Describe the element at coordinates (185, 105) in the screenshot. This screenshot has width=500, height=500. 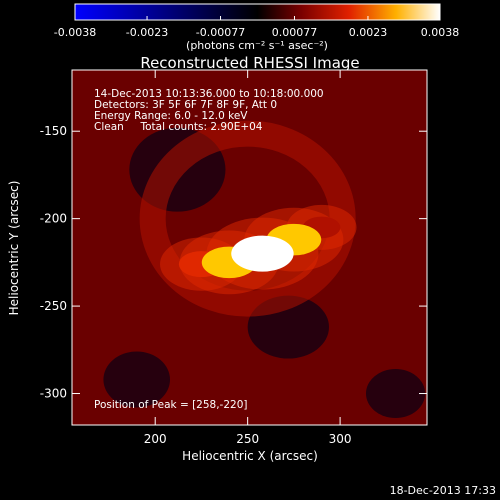
I see `annotation-detectors: Detectors: 3F 5F 6F 7F 8F 9F, Att 0` at that location.